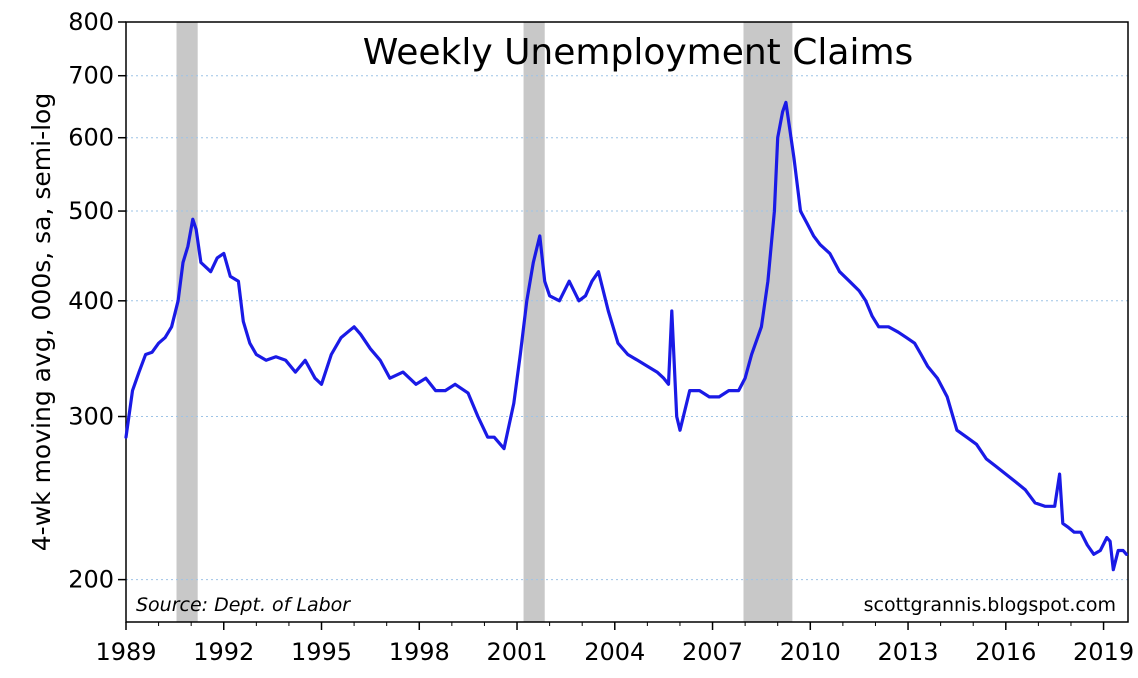  What do you see at coordinates (810, 652) in the screenshot?
I see `x-tick-label: 2010` at bounding box center [810, 652].